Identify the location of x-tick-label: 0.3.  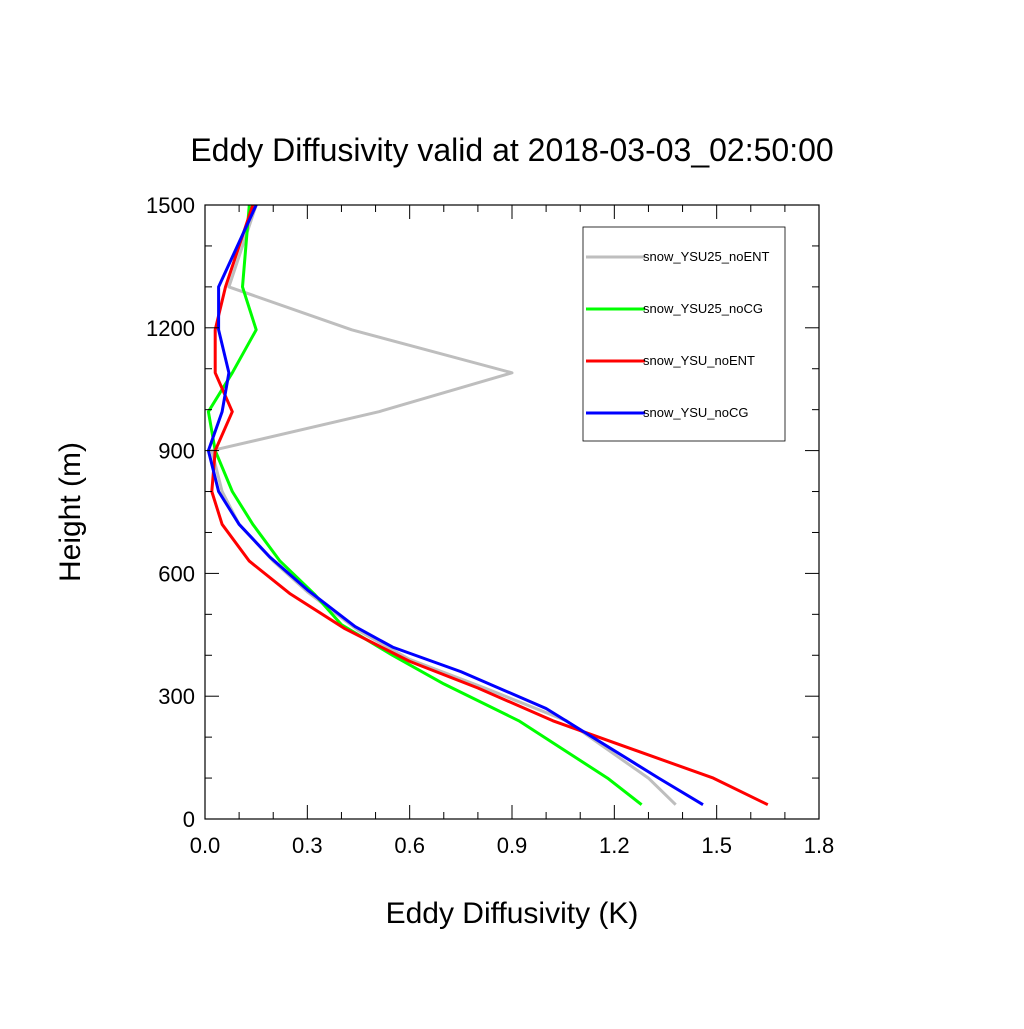
(307, 845).